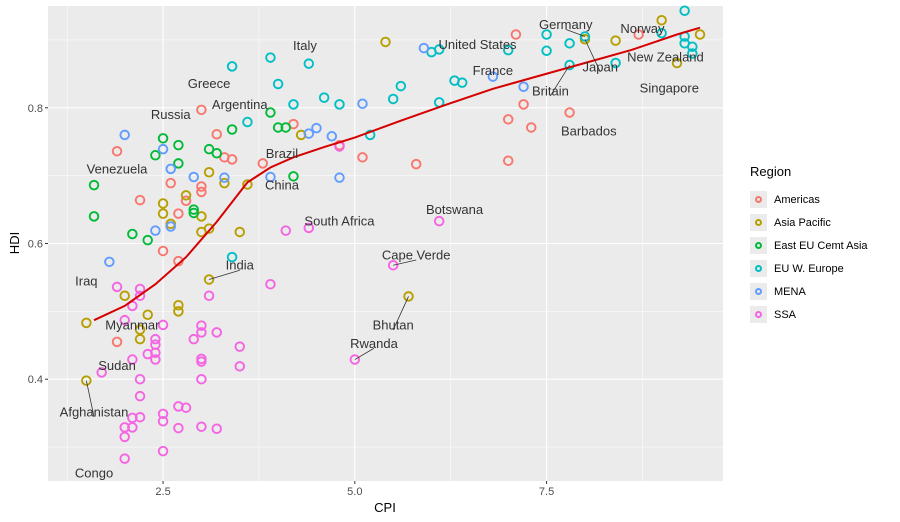 The image size is (900, 522). What do you see at coordinates (240, 265) in the screenshot?
I see `label-india: India` at bounding box center [240, 265].